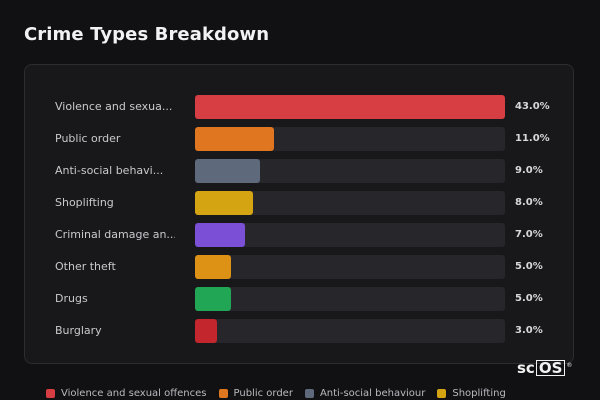 The width and height of the screenshot is (600, 400). Describe the element at coordinates (532, 106) in the screenshot. I see `value-label: 43.0%` at that location.